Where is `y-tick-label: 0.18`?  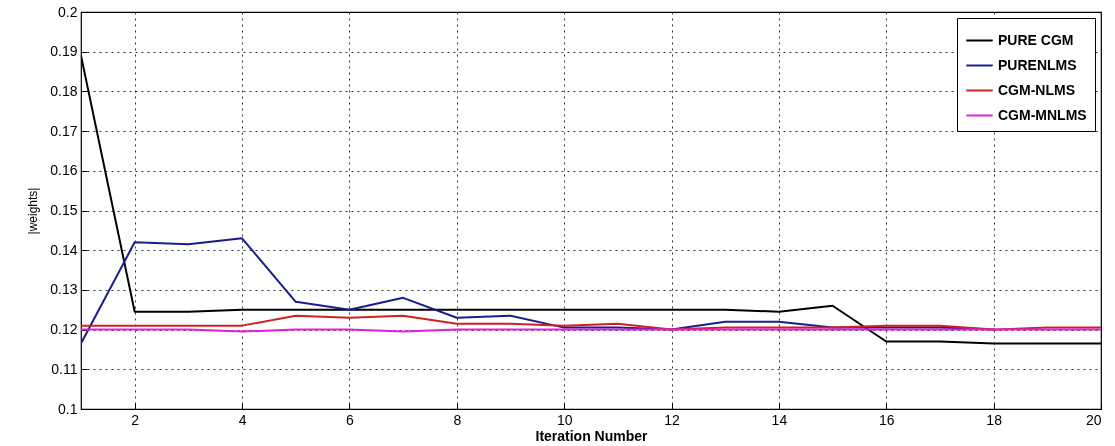 y-tick-label: 0.18 is located at coordinates (64, 90).